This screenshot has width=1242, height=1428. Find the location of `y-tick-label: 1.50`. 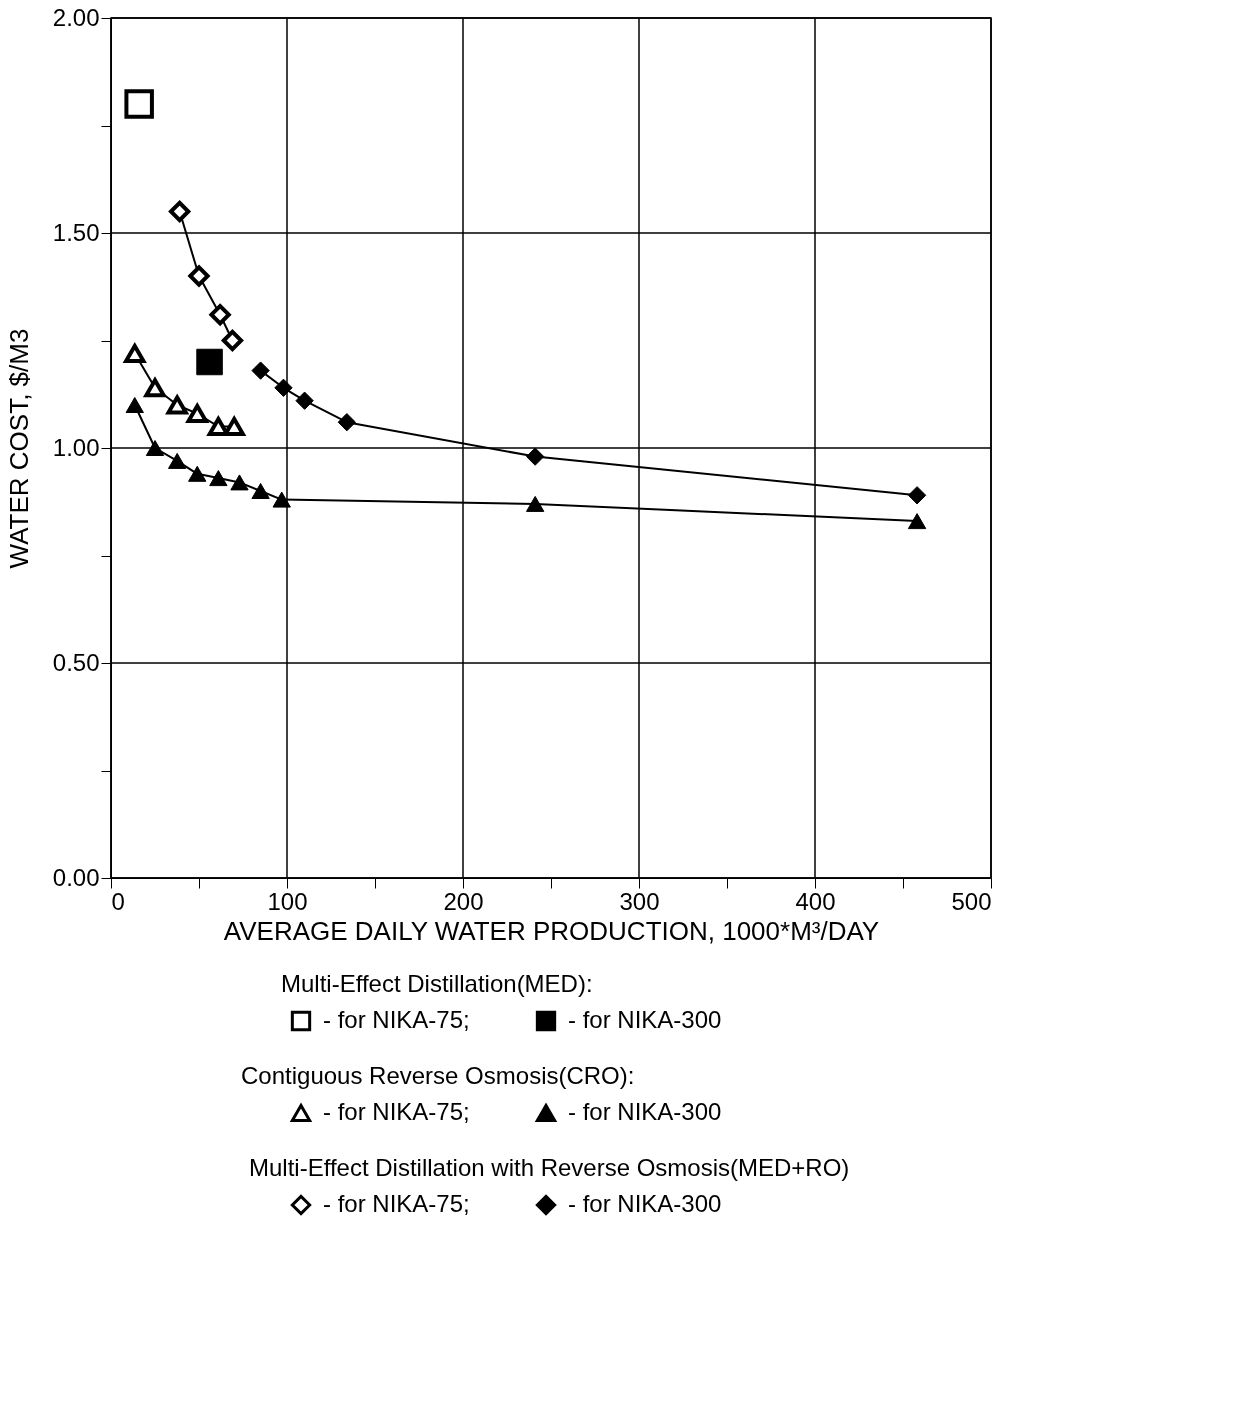

y-tick-label: 1.50 is located at coordinates (76, 232).